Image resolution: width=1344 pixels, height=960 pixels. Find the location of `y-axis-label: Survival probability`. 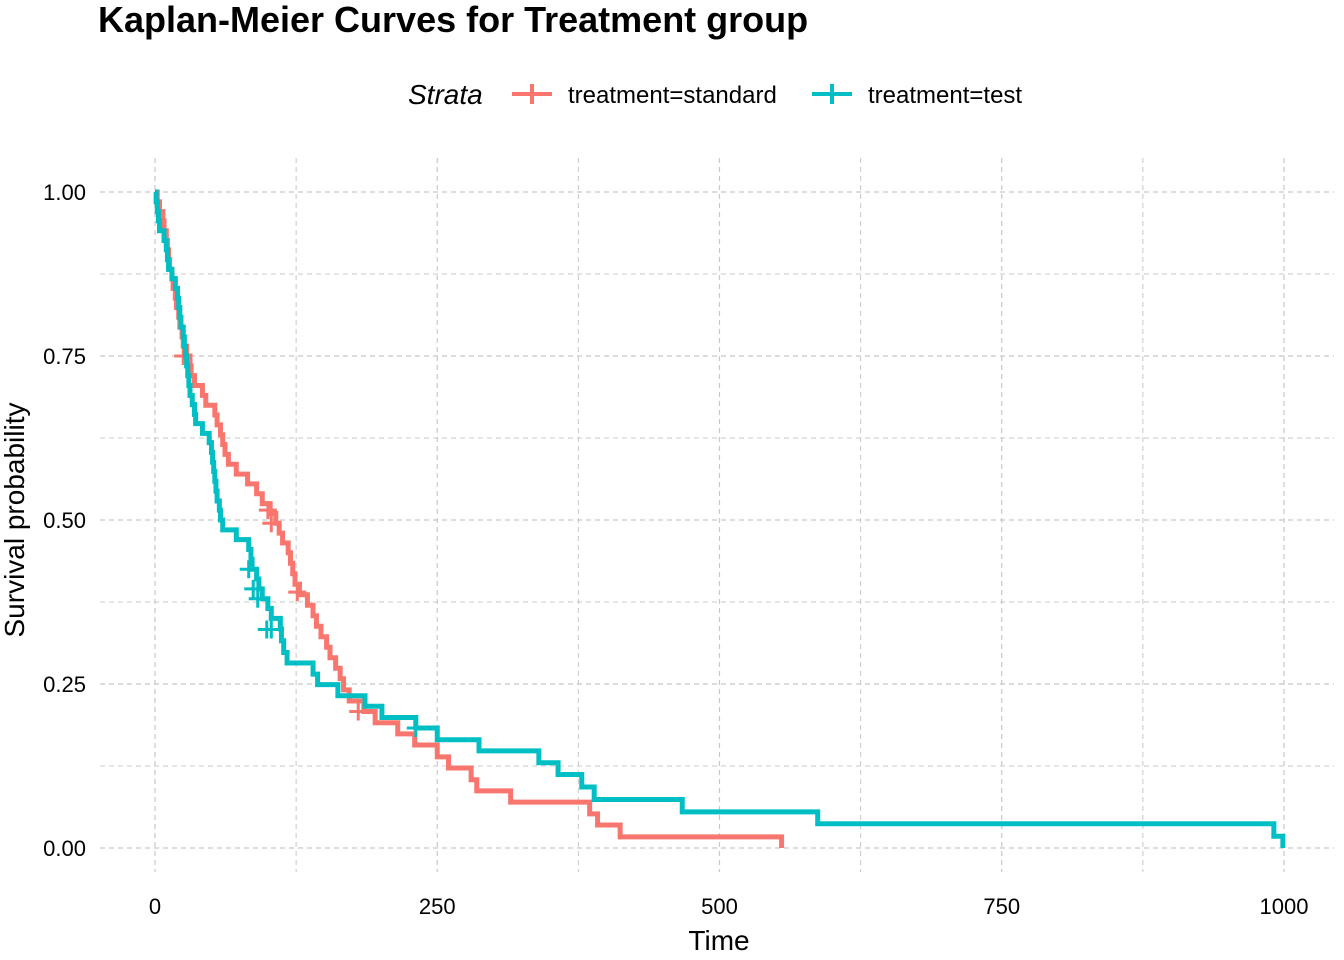

y-axis-label: Survival probability is located at coordinates (15, 520).